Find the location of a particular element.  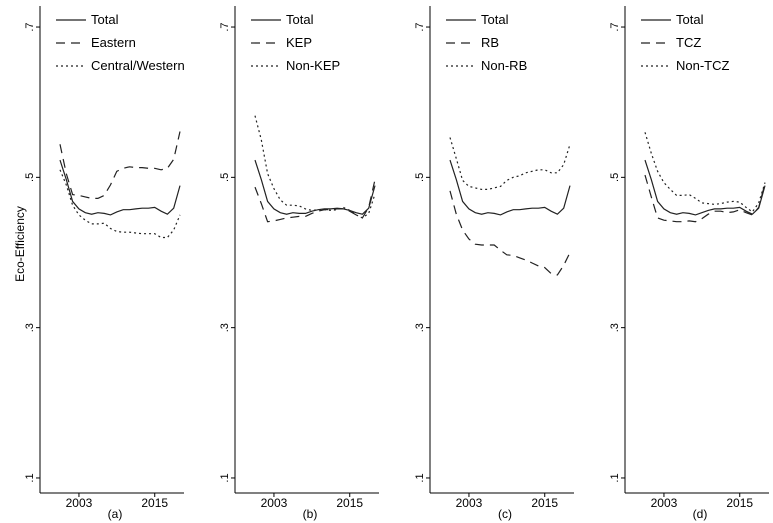

panel-label: (b) is located at coordinates (310, 514).